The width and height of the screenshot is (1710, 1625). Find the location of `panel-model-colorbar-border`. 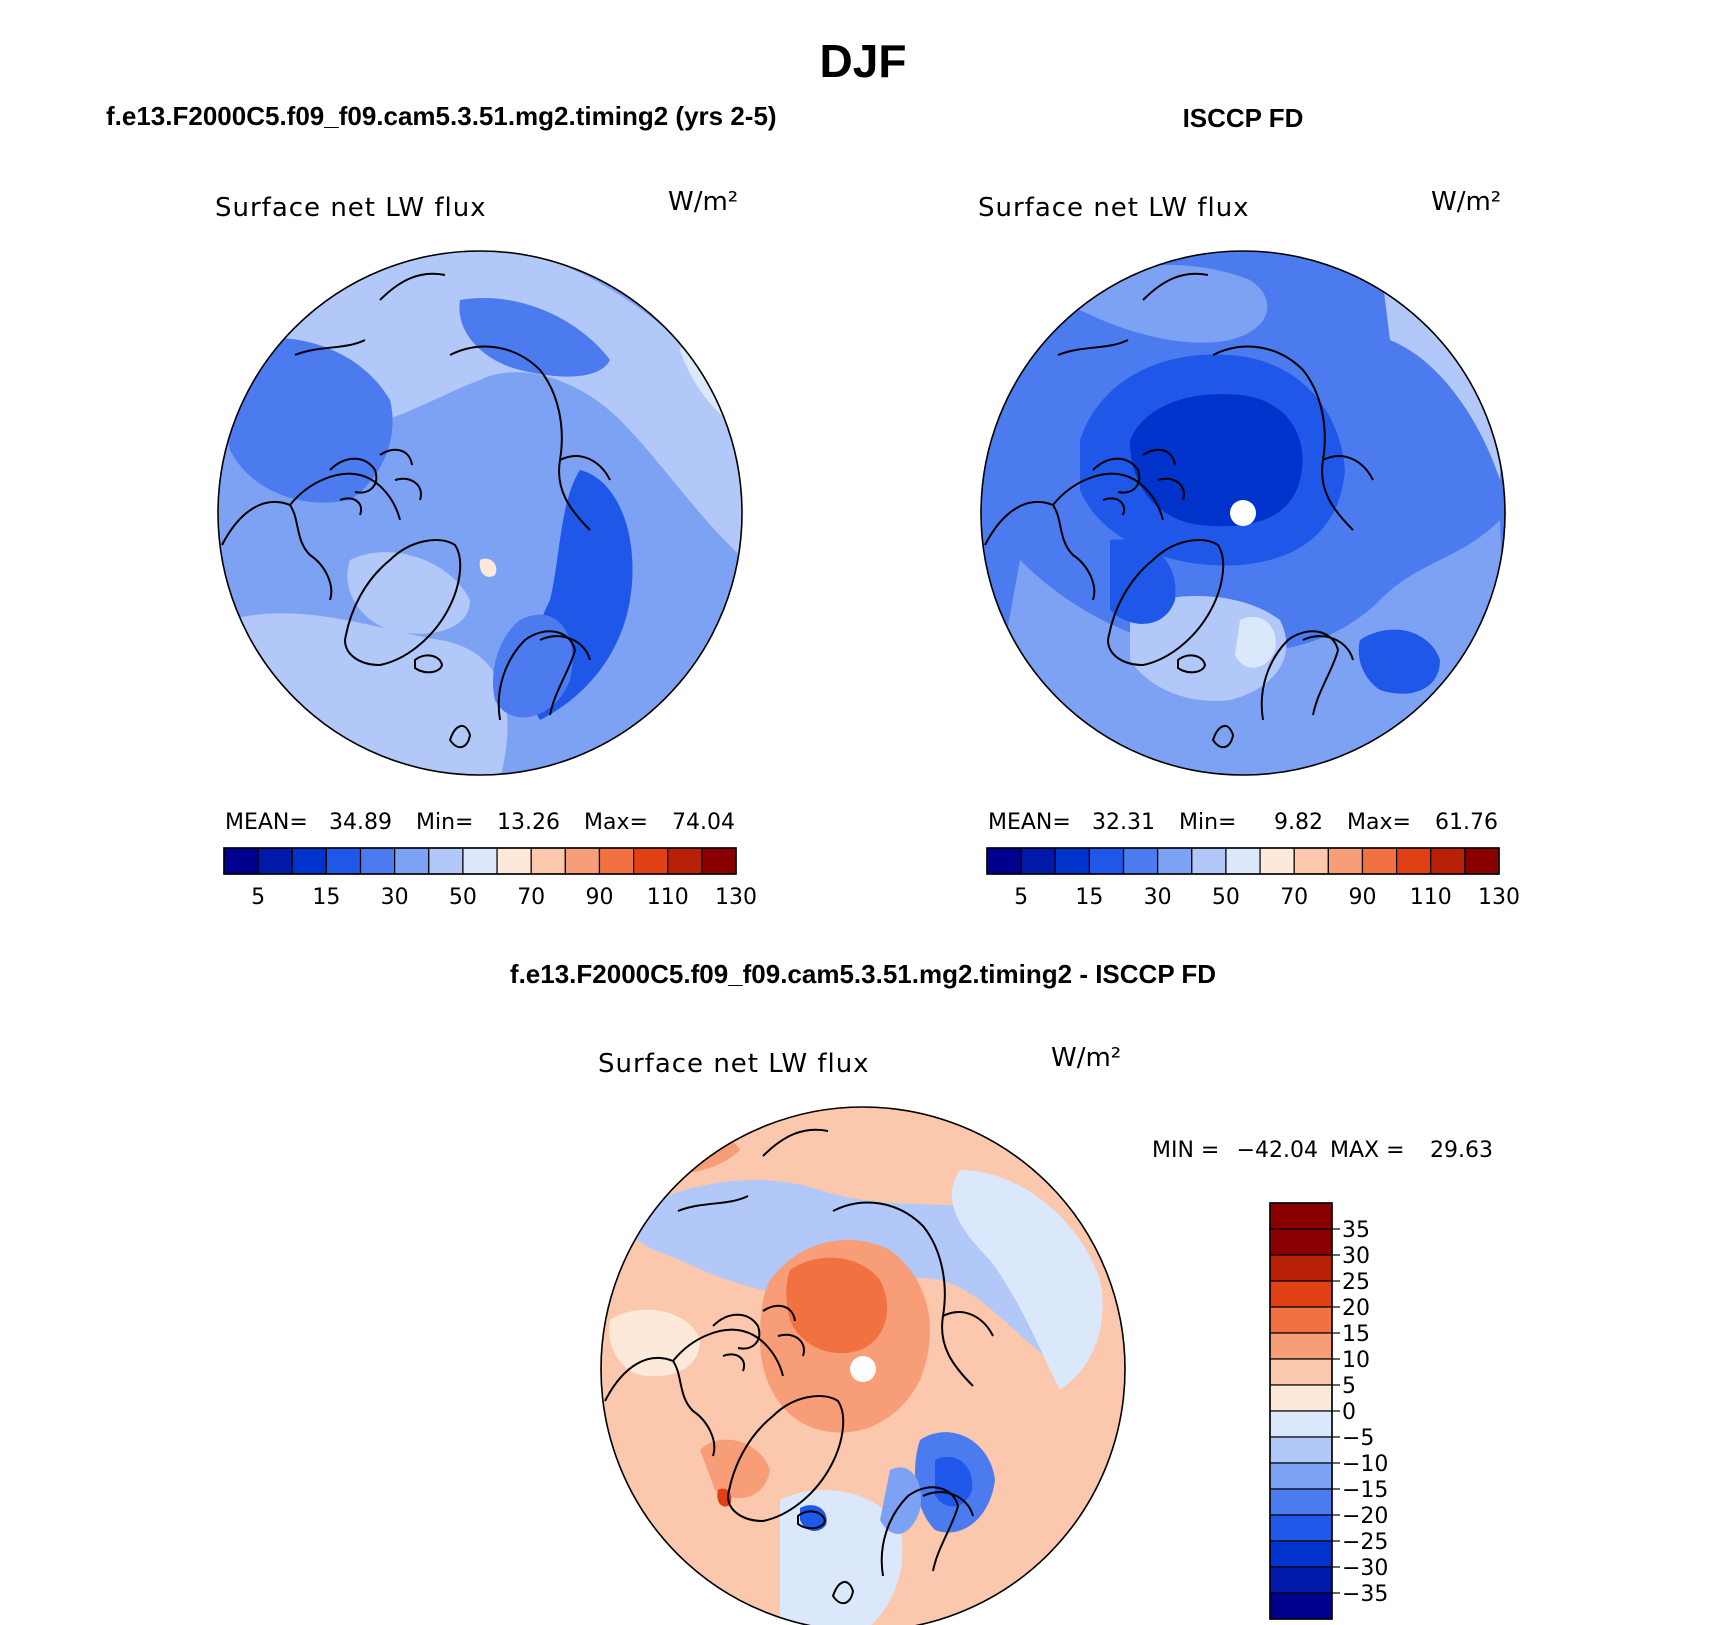

panel-model-colorbar-border is located at coordinates (480, 861).